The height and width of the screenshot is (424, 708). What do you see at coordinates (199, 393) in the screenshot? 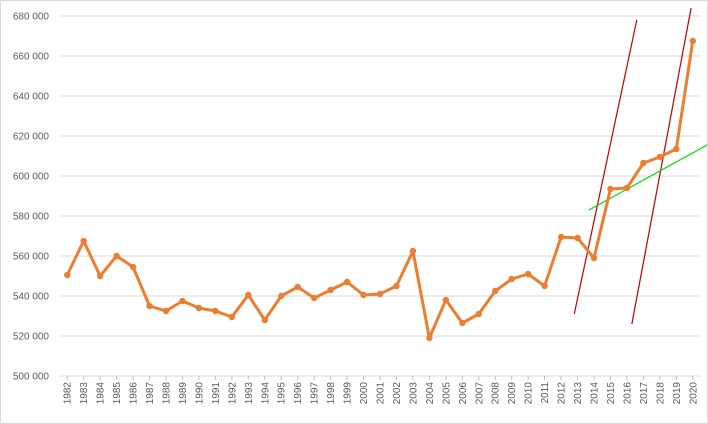
I see `x-tick-label: 1990` at bounding box center [199, 393].